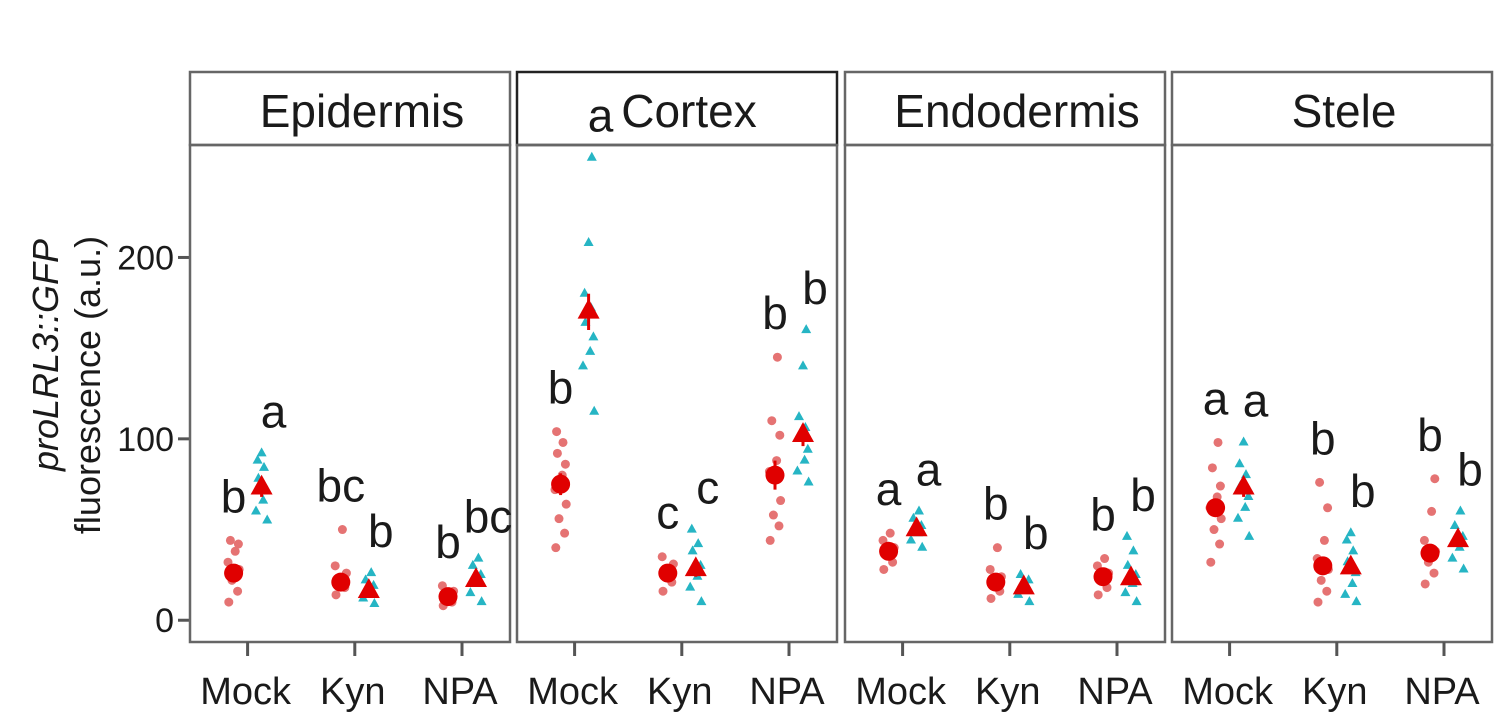 This screenshot has width=1500, height=715. Describe the element at coordinates (341, 582) in the screenshot. I see `mean-s1-epidermis-kyn` at that location.